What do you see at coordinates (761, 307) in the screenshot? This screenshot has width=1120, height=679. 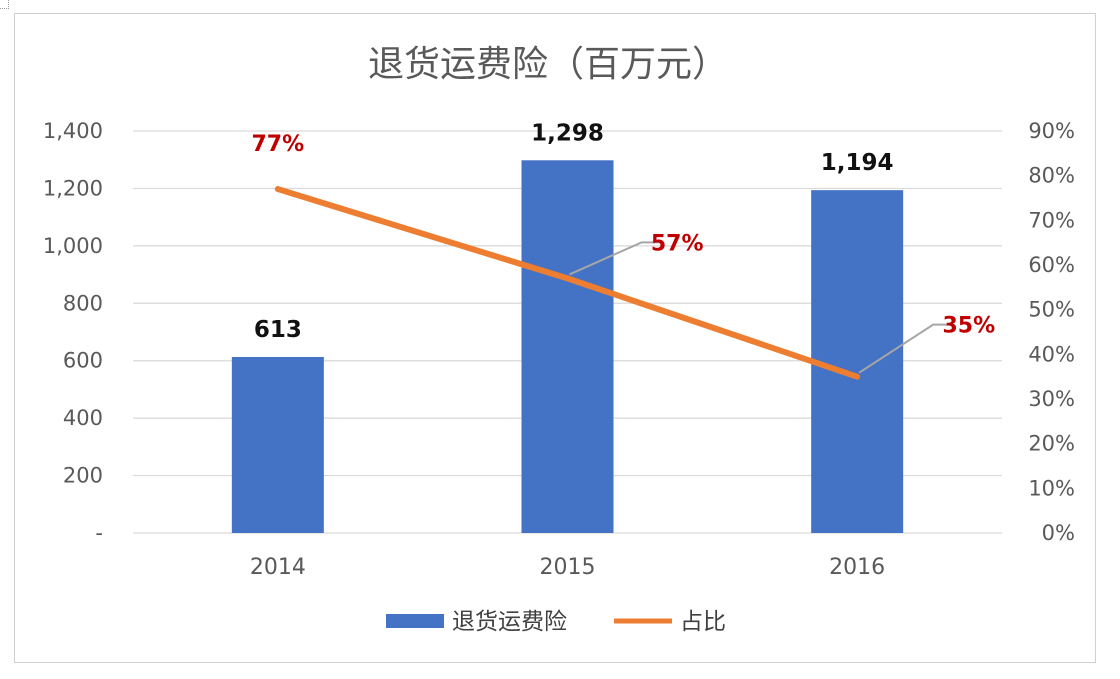 I see `leader-lines` at bounding box center [761, 307].